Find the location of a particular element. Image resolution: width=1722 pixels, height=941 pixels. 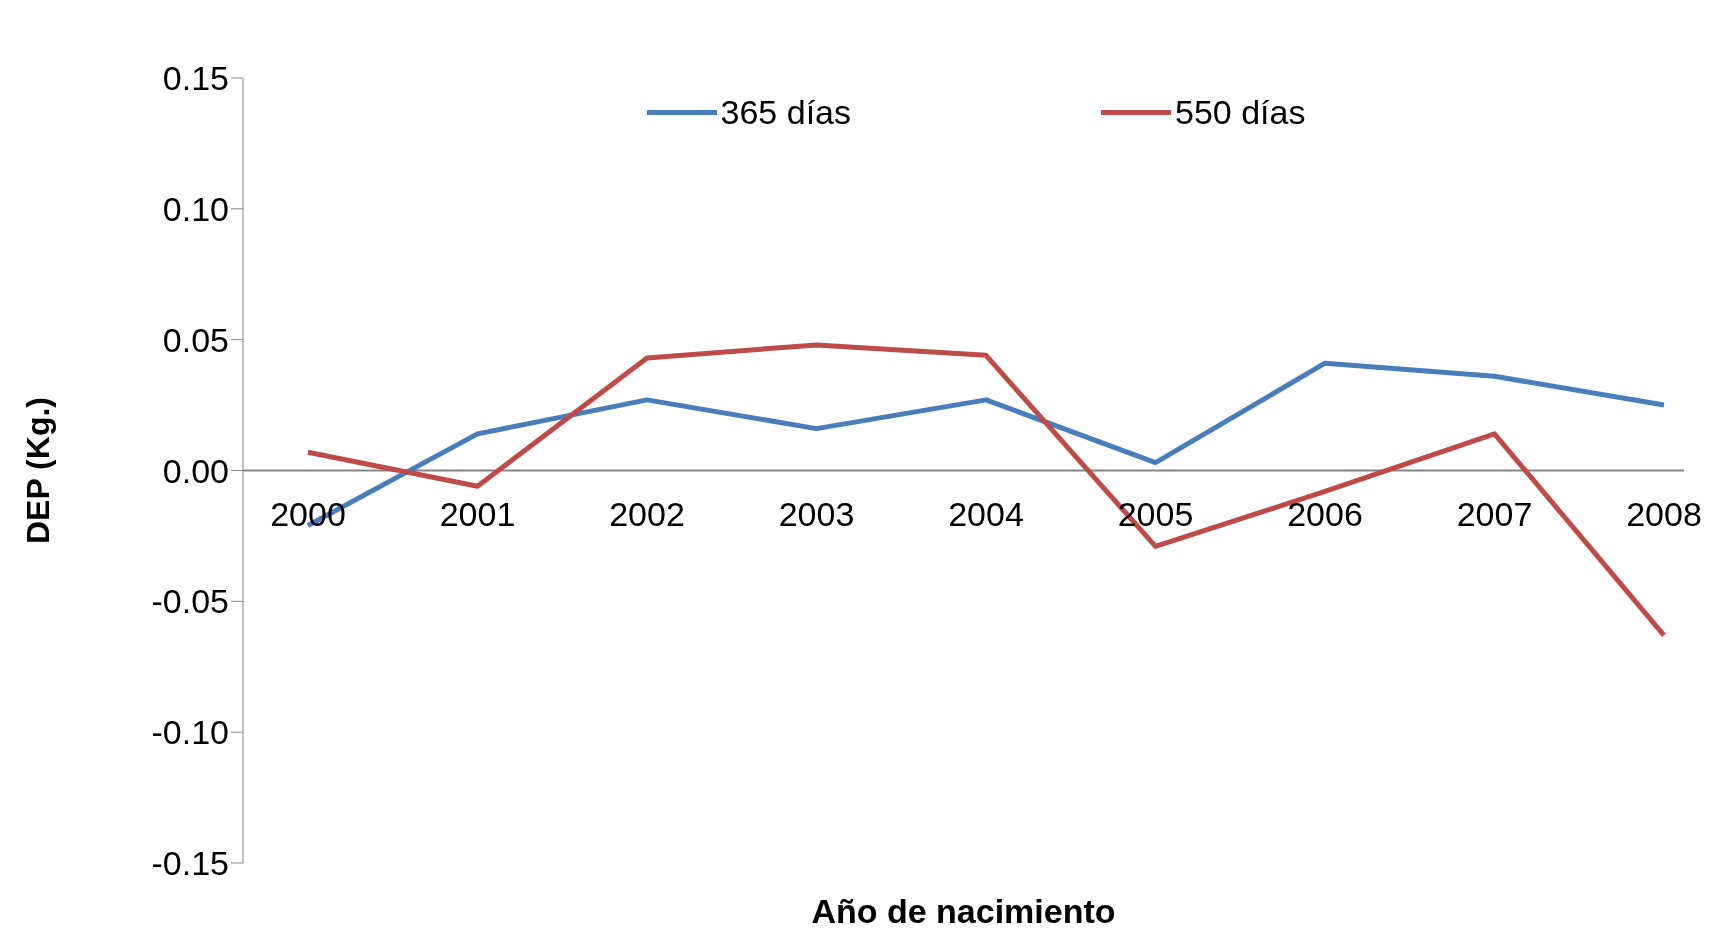

legend-label: 550 días is located at coordinates (1240, 112).